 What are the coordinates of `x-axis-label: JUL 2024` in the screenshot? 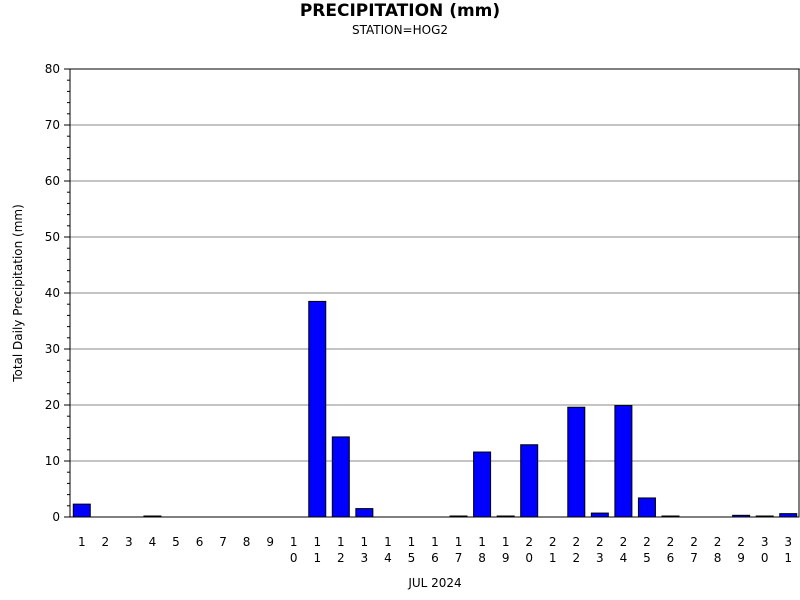 It's located at (434, 583).